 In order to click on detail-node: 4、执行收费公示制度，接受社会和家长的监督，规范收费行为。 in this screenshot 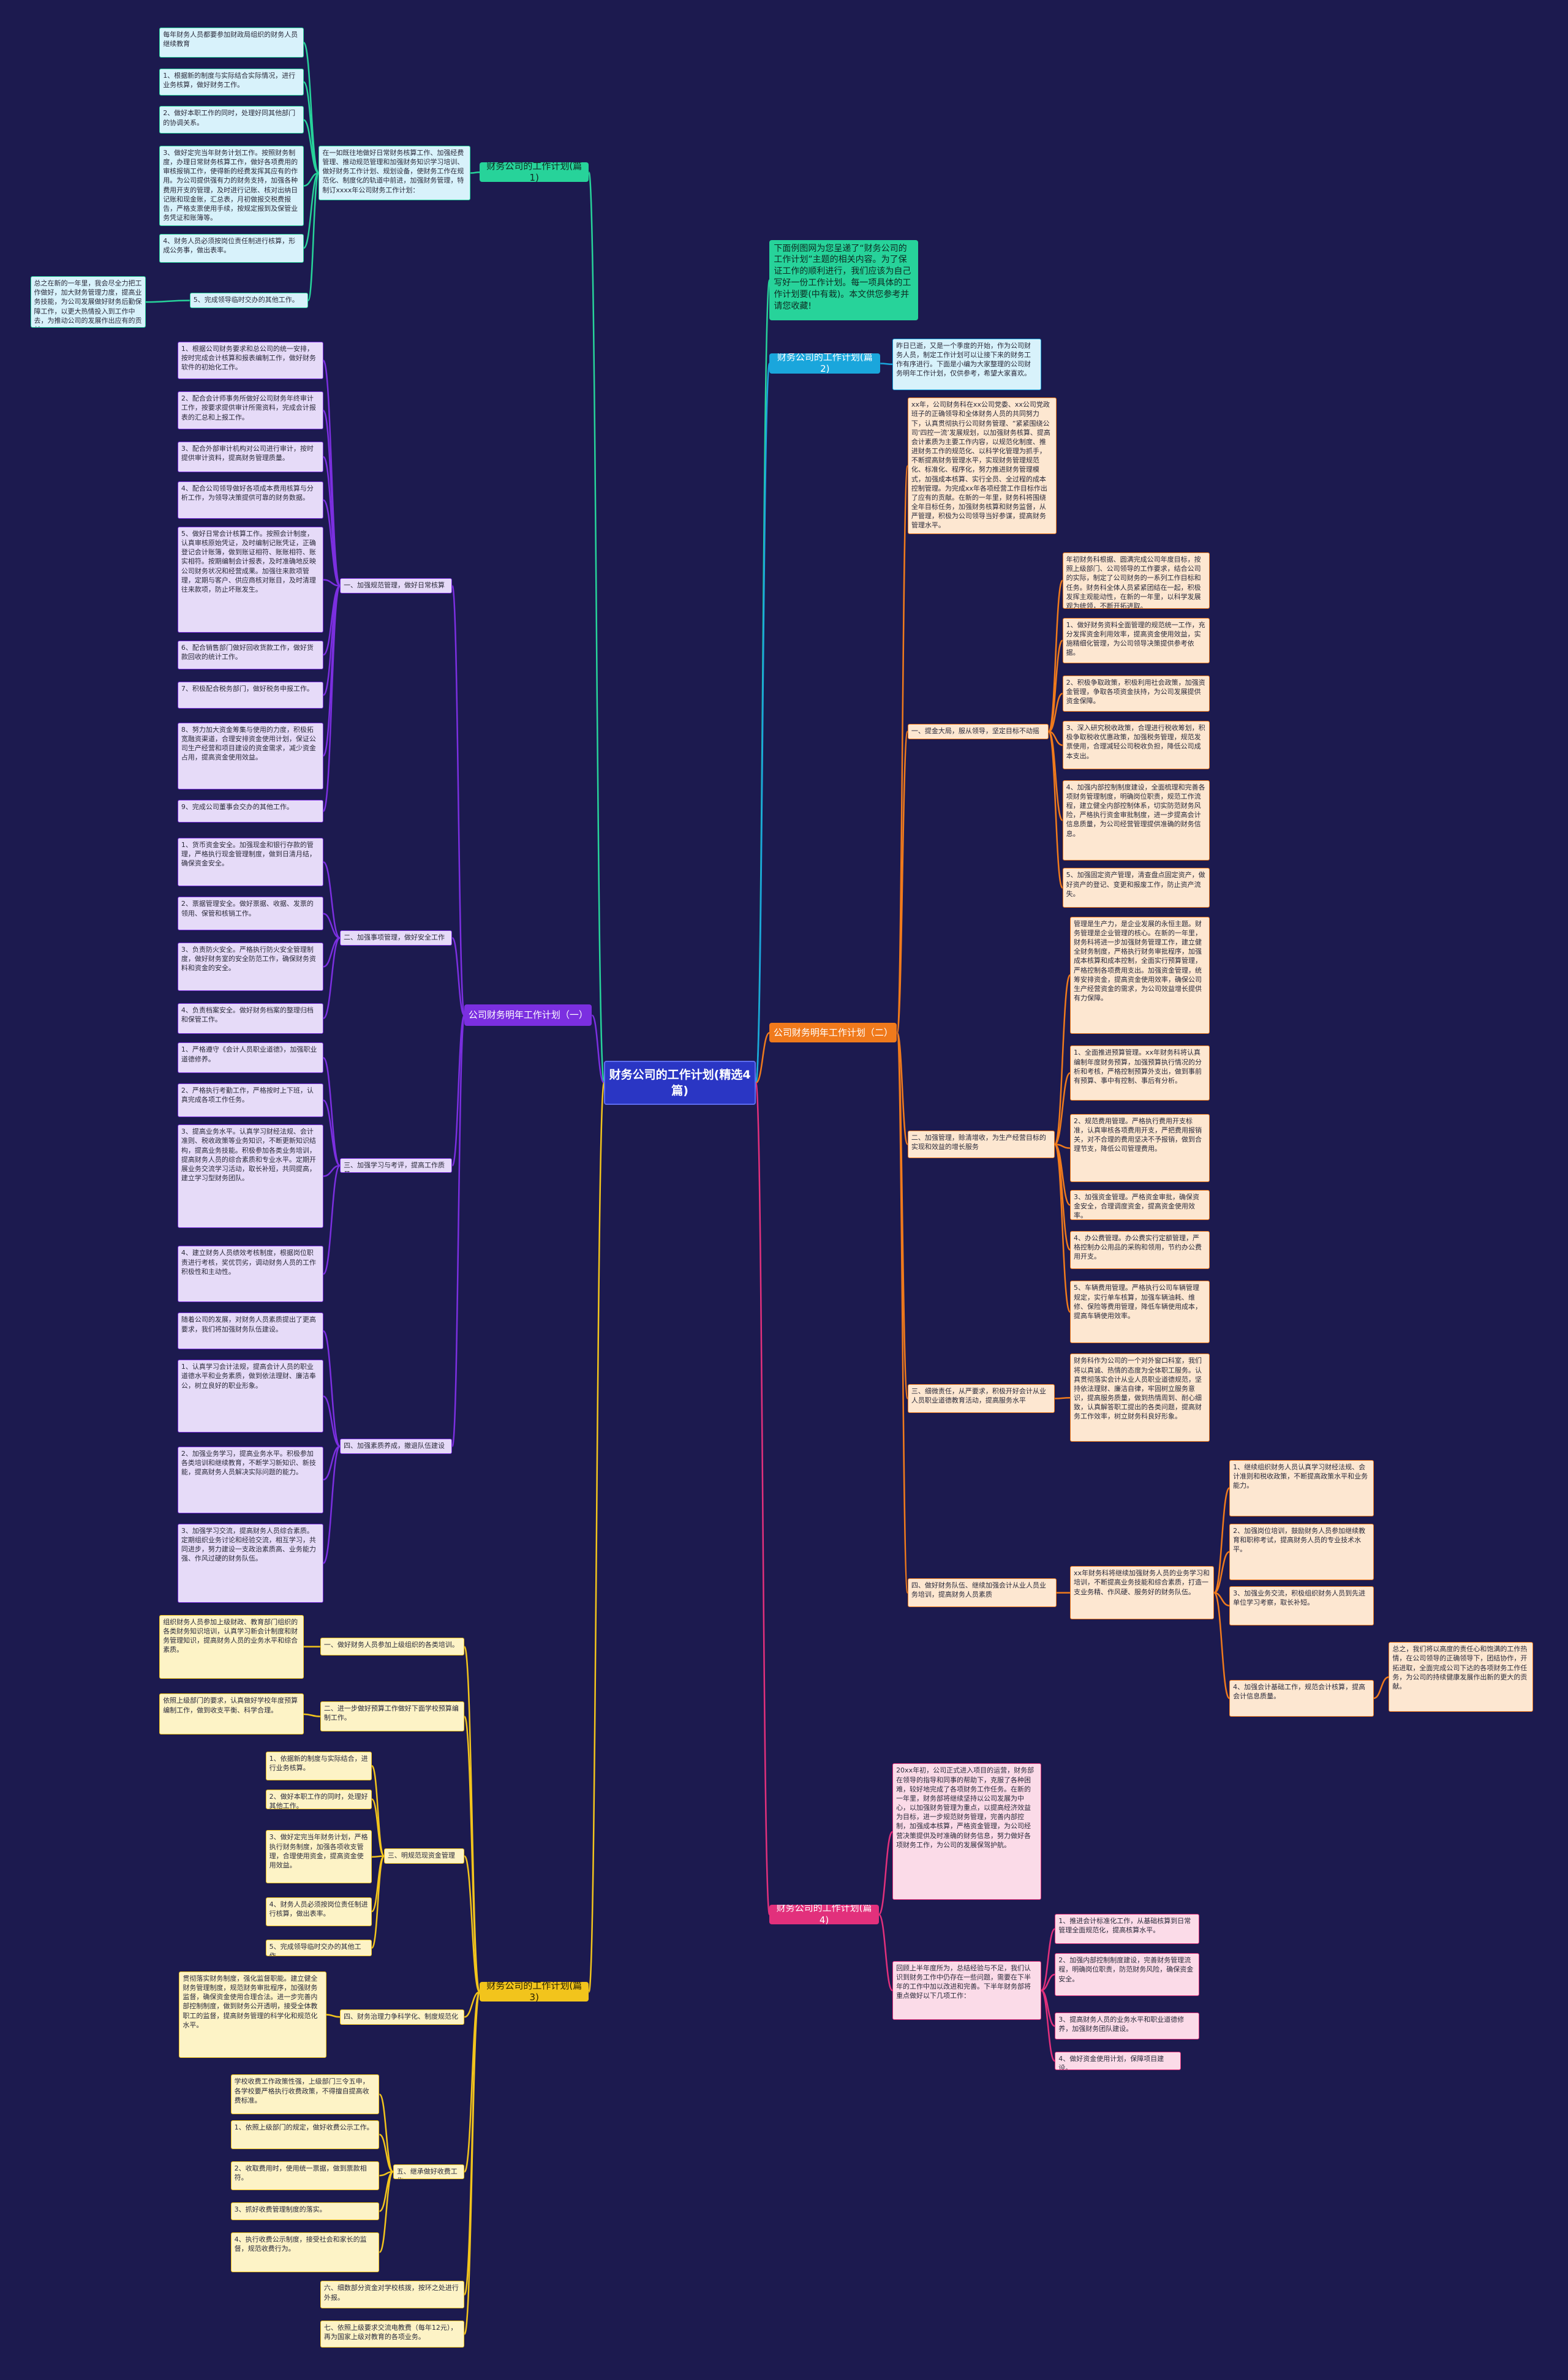, I will do `click(305, 2252)`.